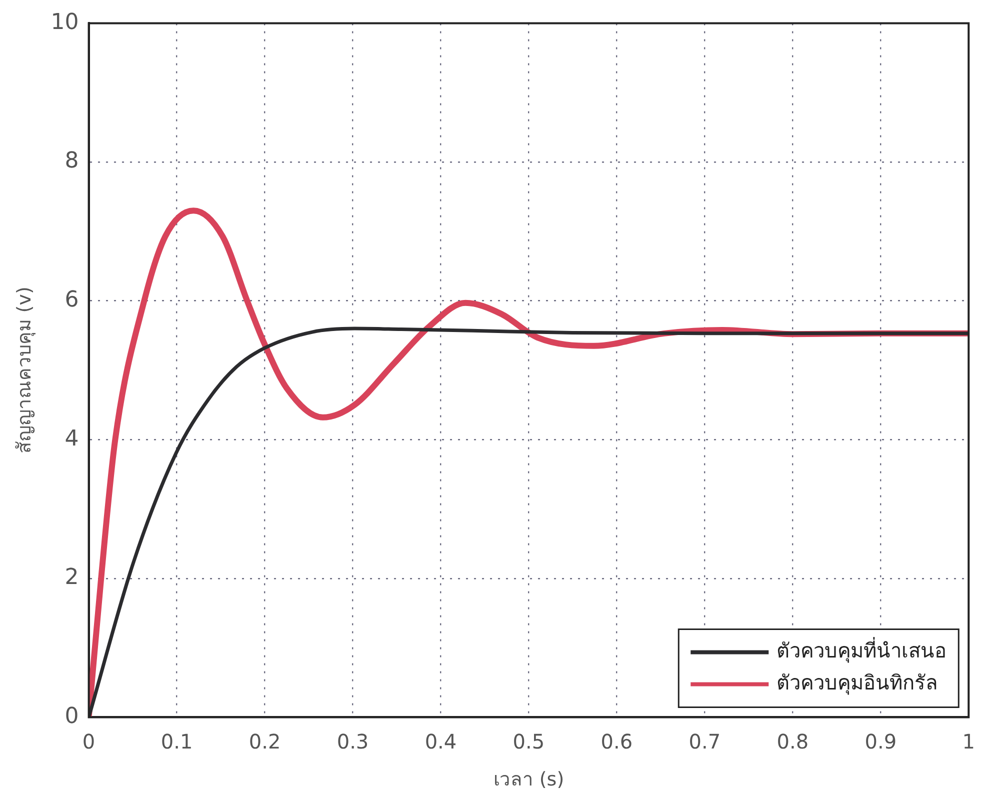  Describe the element at coordinates (792, 741) in the screenshot. I see `x-tick-label: 0.8` at that location.